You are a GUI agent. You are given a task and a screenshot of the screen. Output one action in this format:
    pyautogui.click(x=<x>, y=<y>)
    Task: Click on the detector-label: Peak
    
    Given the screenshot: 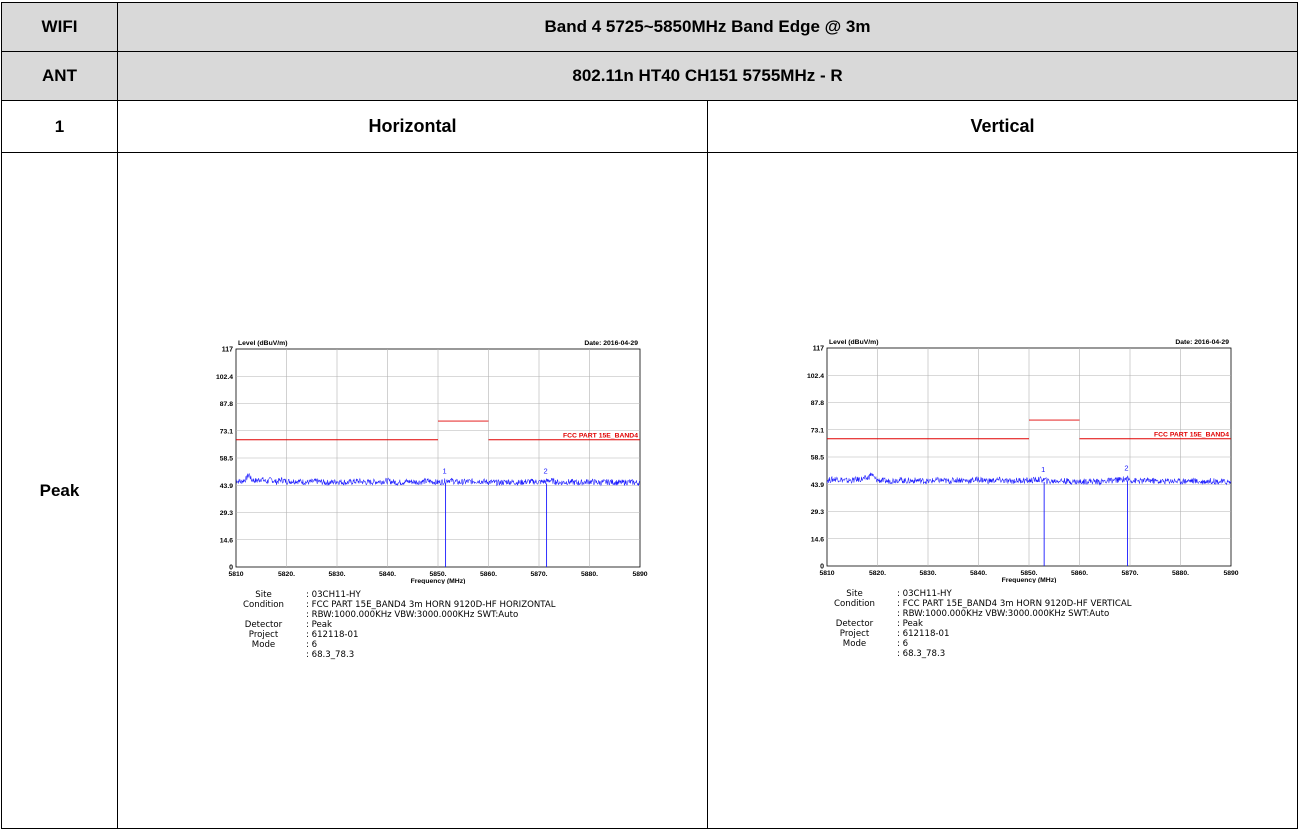 What is the action you would take?
    pyautogui.click(x=60, y=491)
    